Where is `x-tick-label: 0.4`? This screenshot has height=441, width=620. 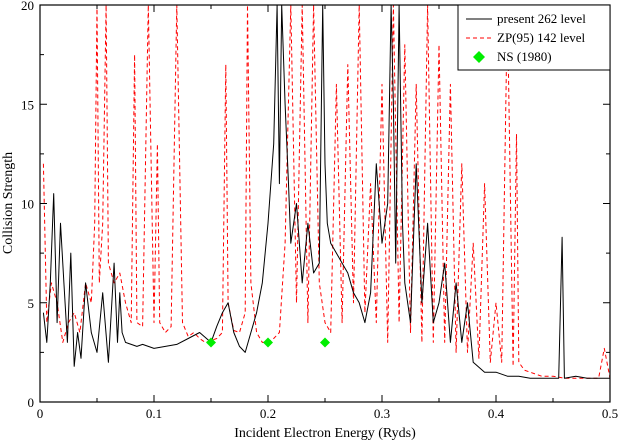 x-tick-label: 0.4 is located at coordinates (496, 413).